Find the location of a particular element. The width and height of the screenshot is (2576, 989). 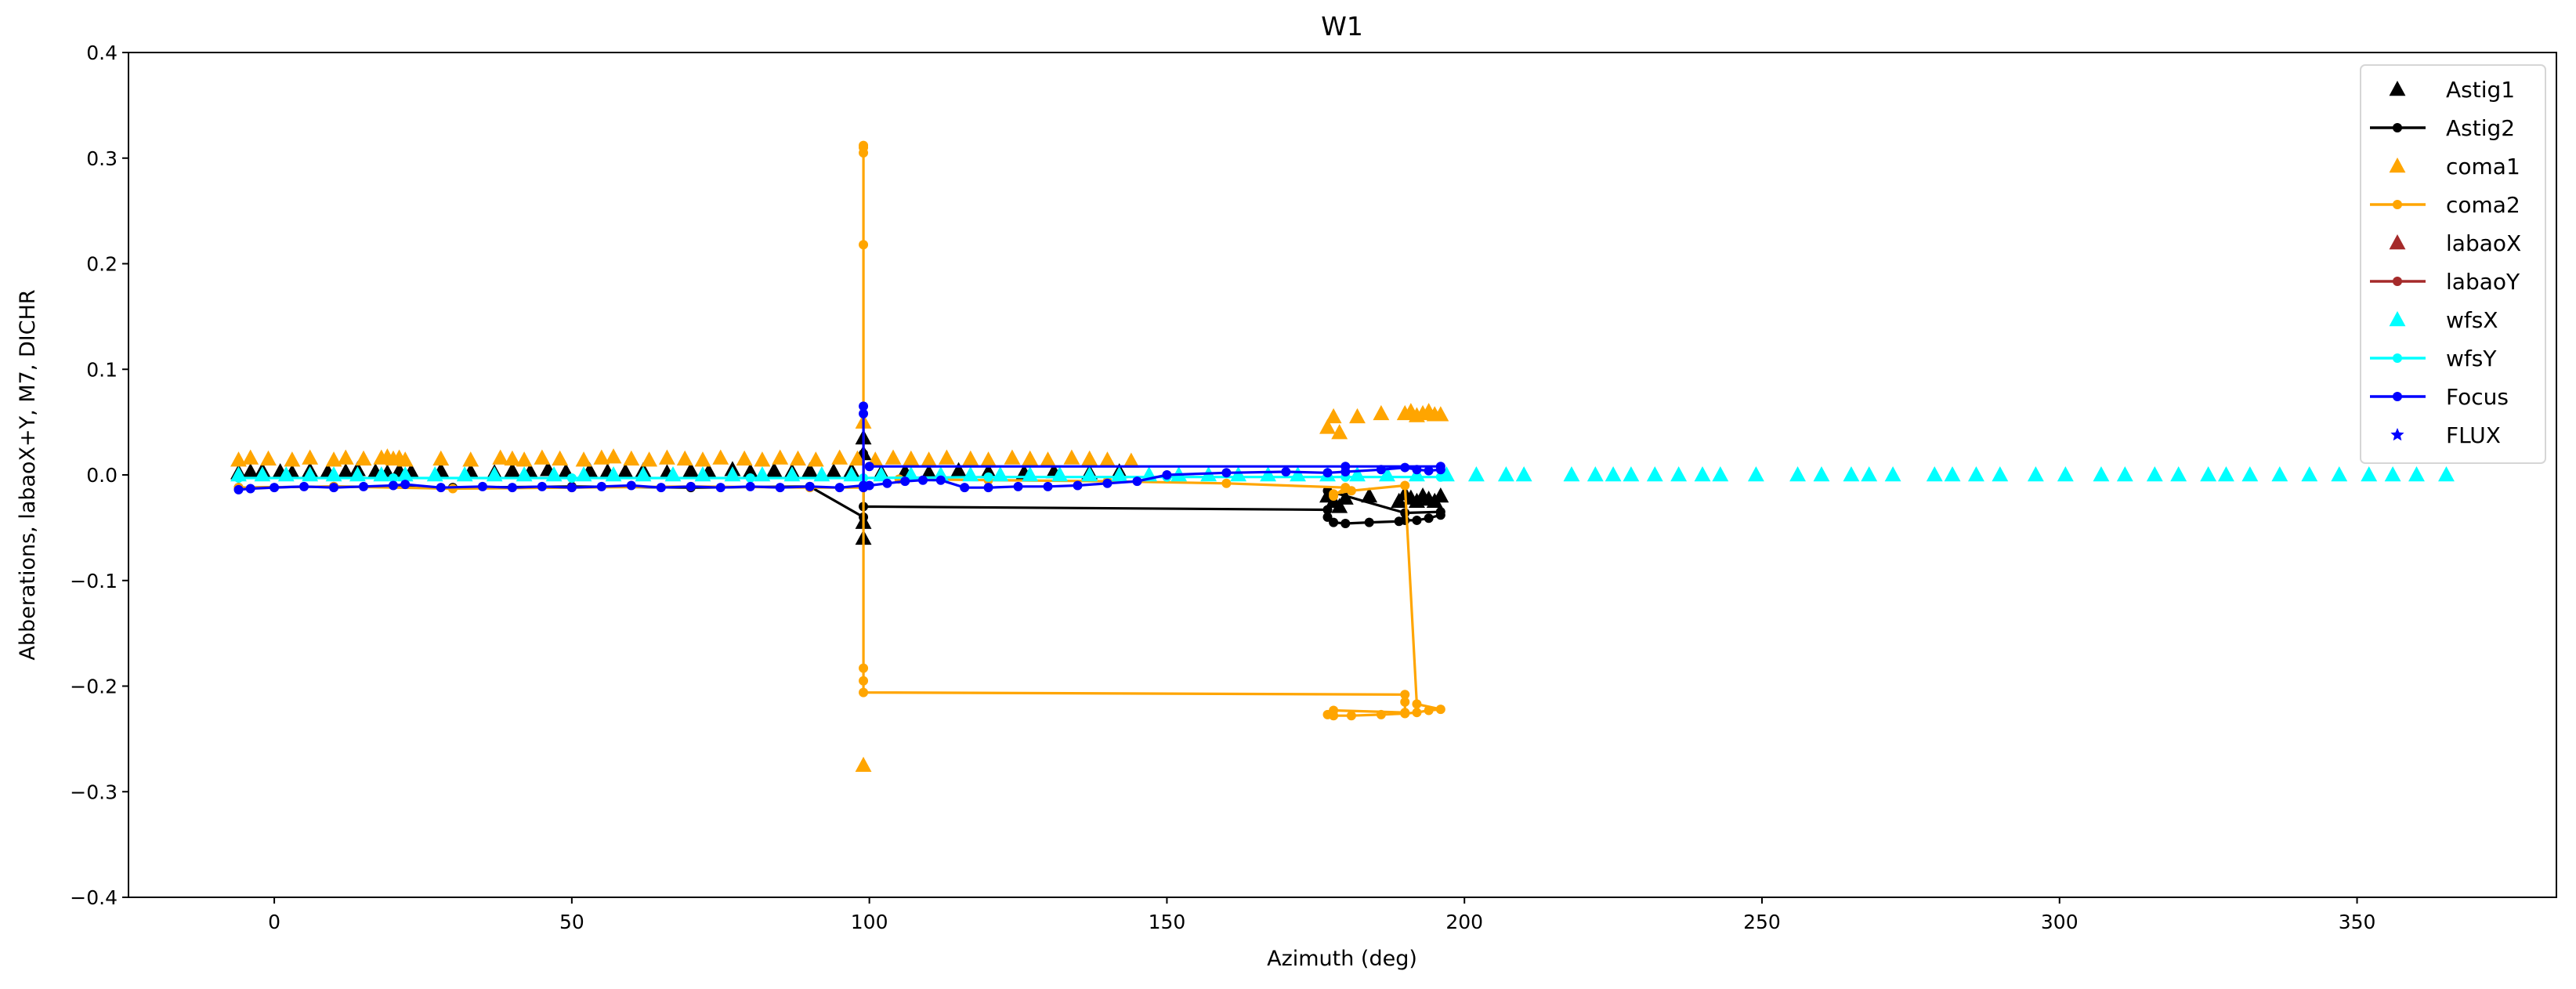

chart-title: W1 is located at coordinates (1342, 26).